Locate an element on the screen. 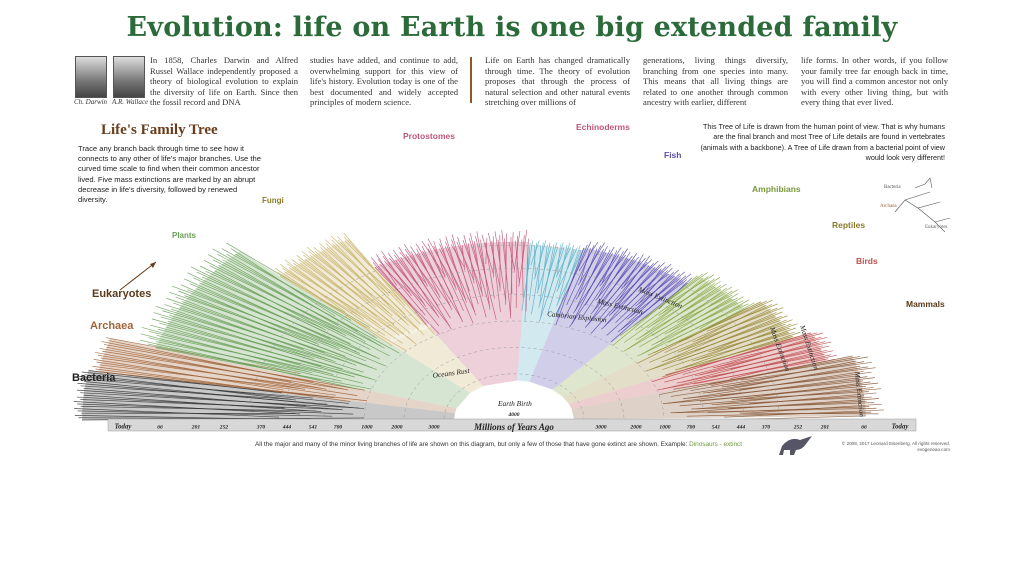  time-tick-left-5: 444 is located at coordinates (287, 428).